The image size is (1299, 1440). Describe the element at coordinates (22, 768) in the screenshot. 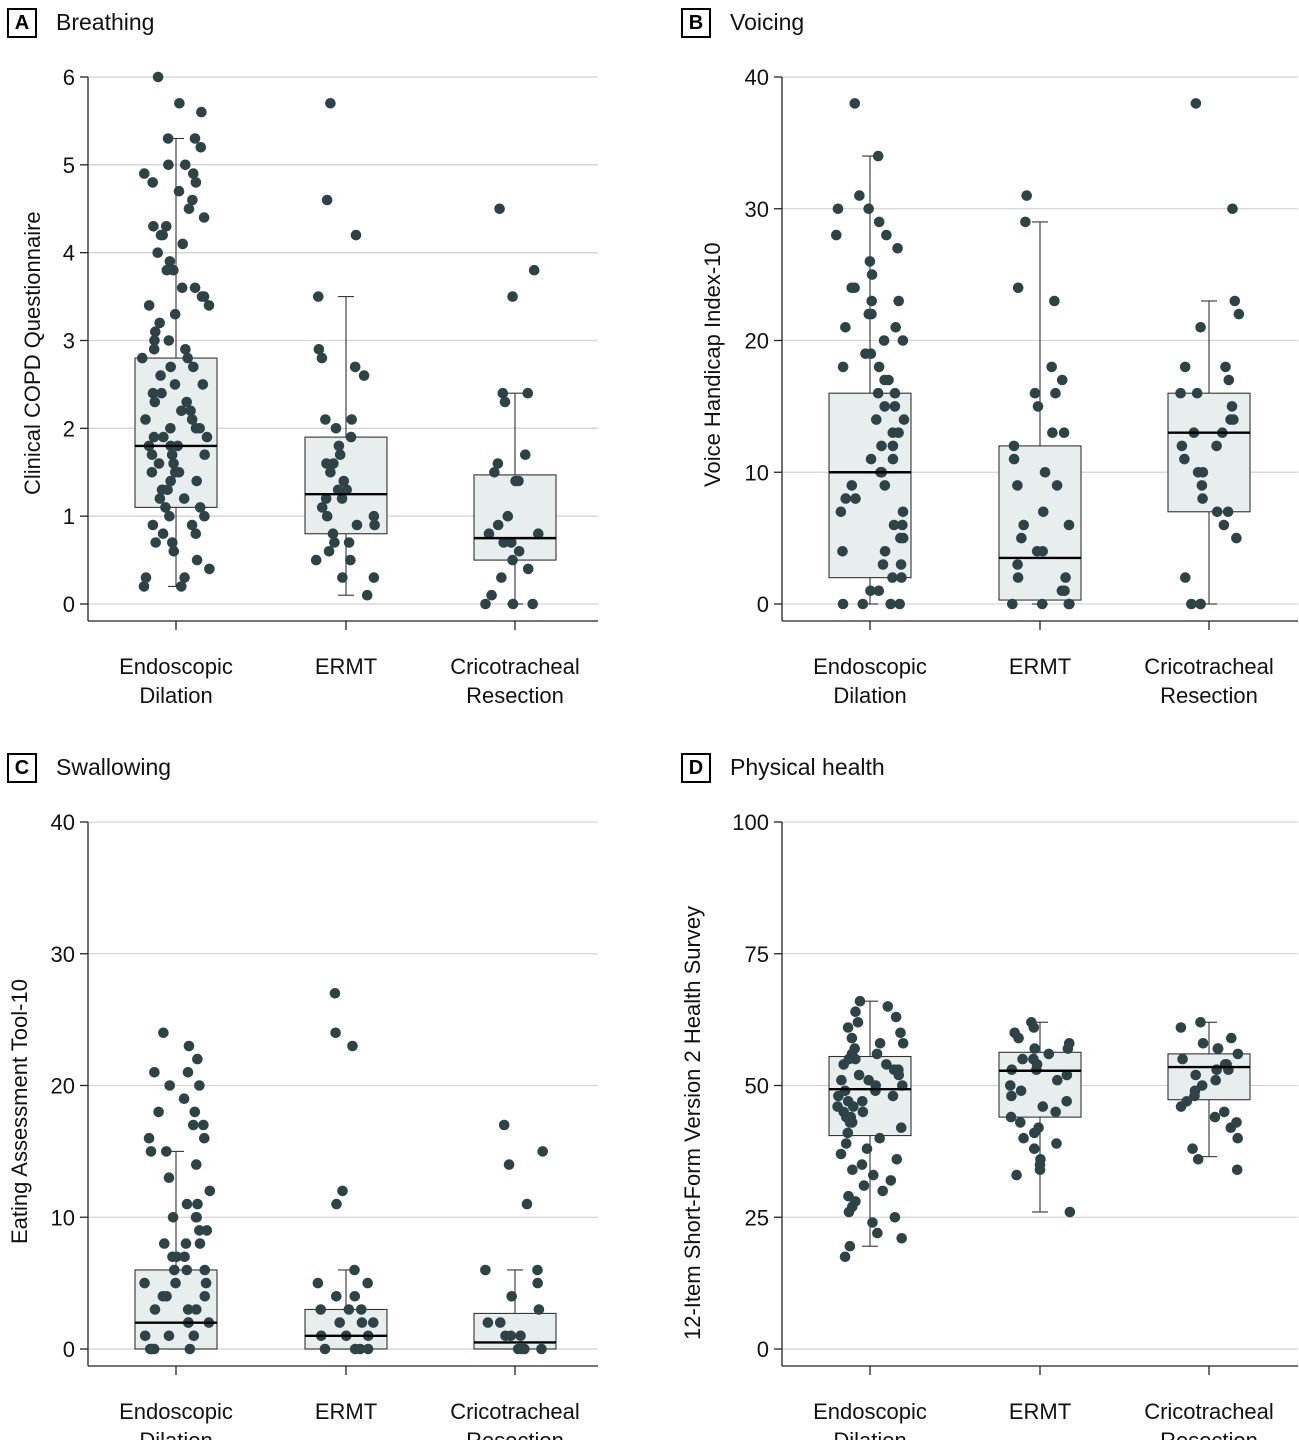

I see `panel-letter-badge: C` at that location.